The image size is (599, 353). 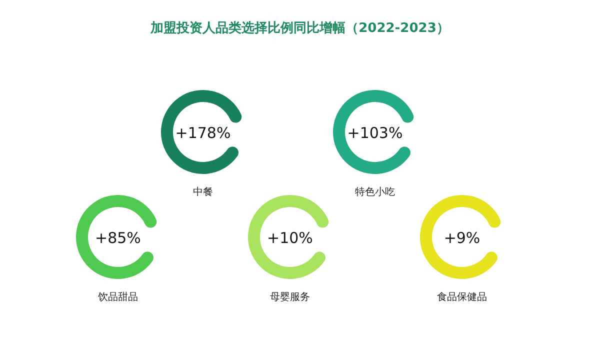 I want to click on category-label: 母婴服务, so click(x=290, y=297).